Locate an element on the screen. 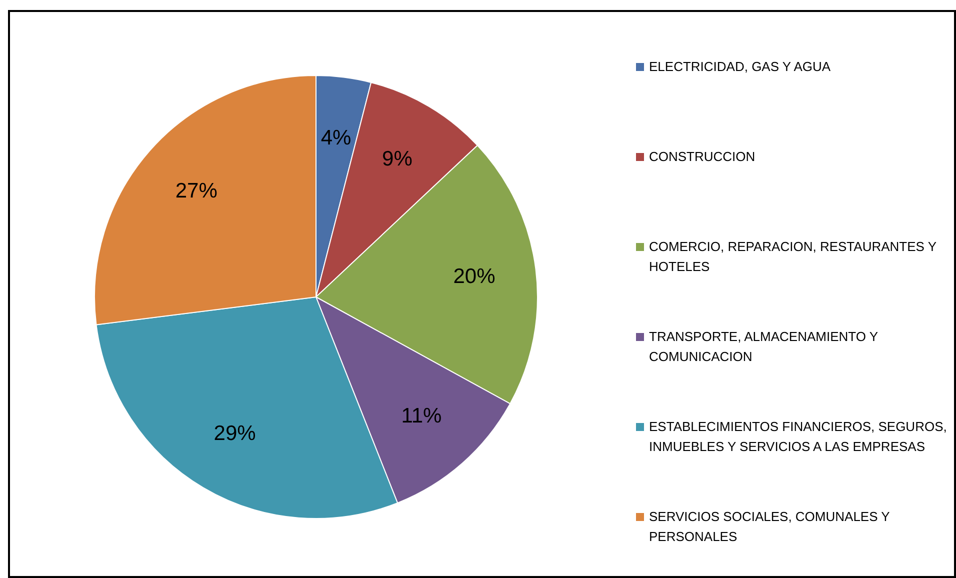  data-label: 4% is located at coordinates (336, 138).